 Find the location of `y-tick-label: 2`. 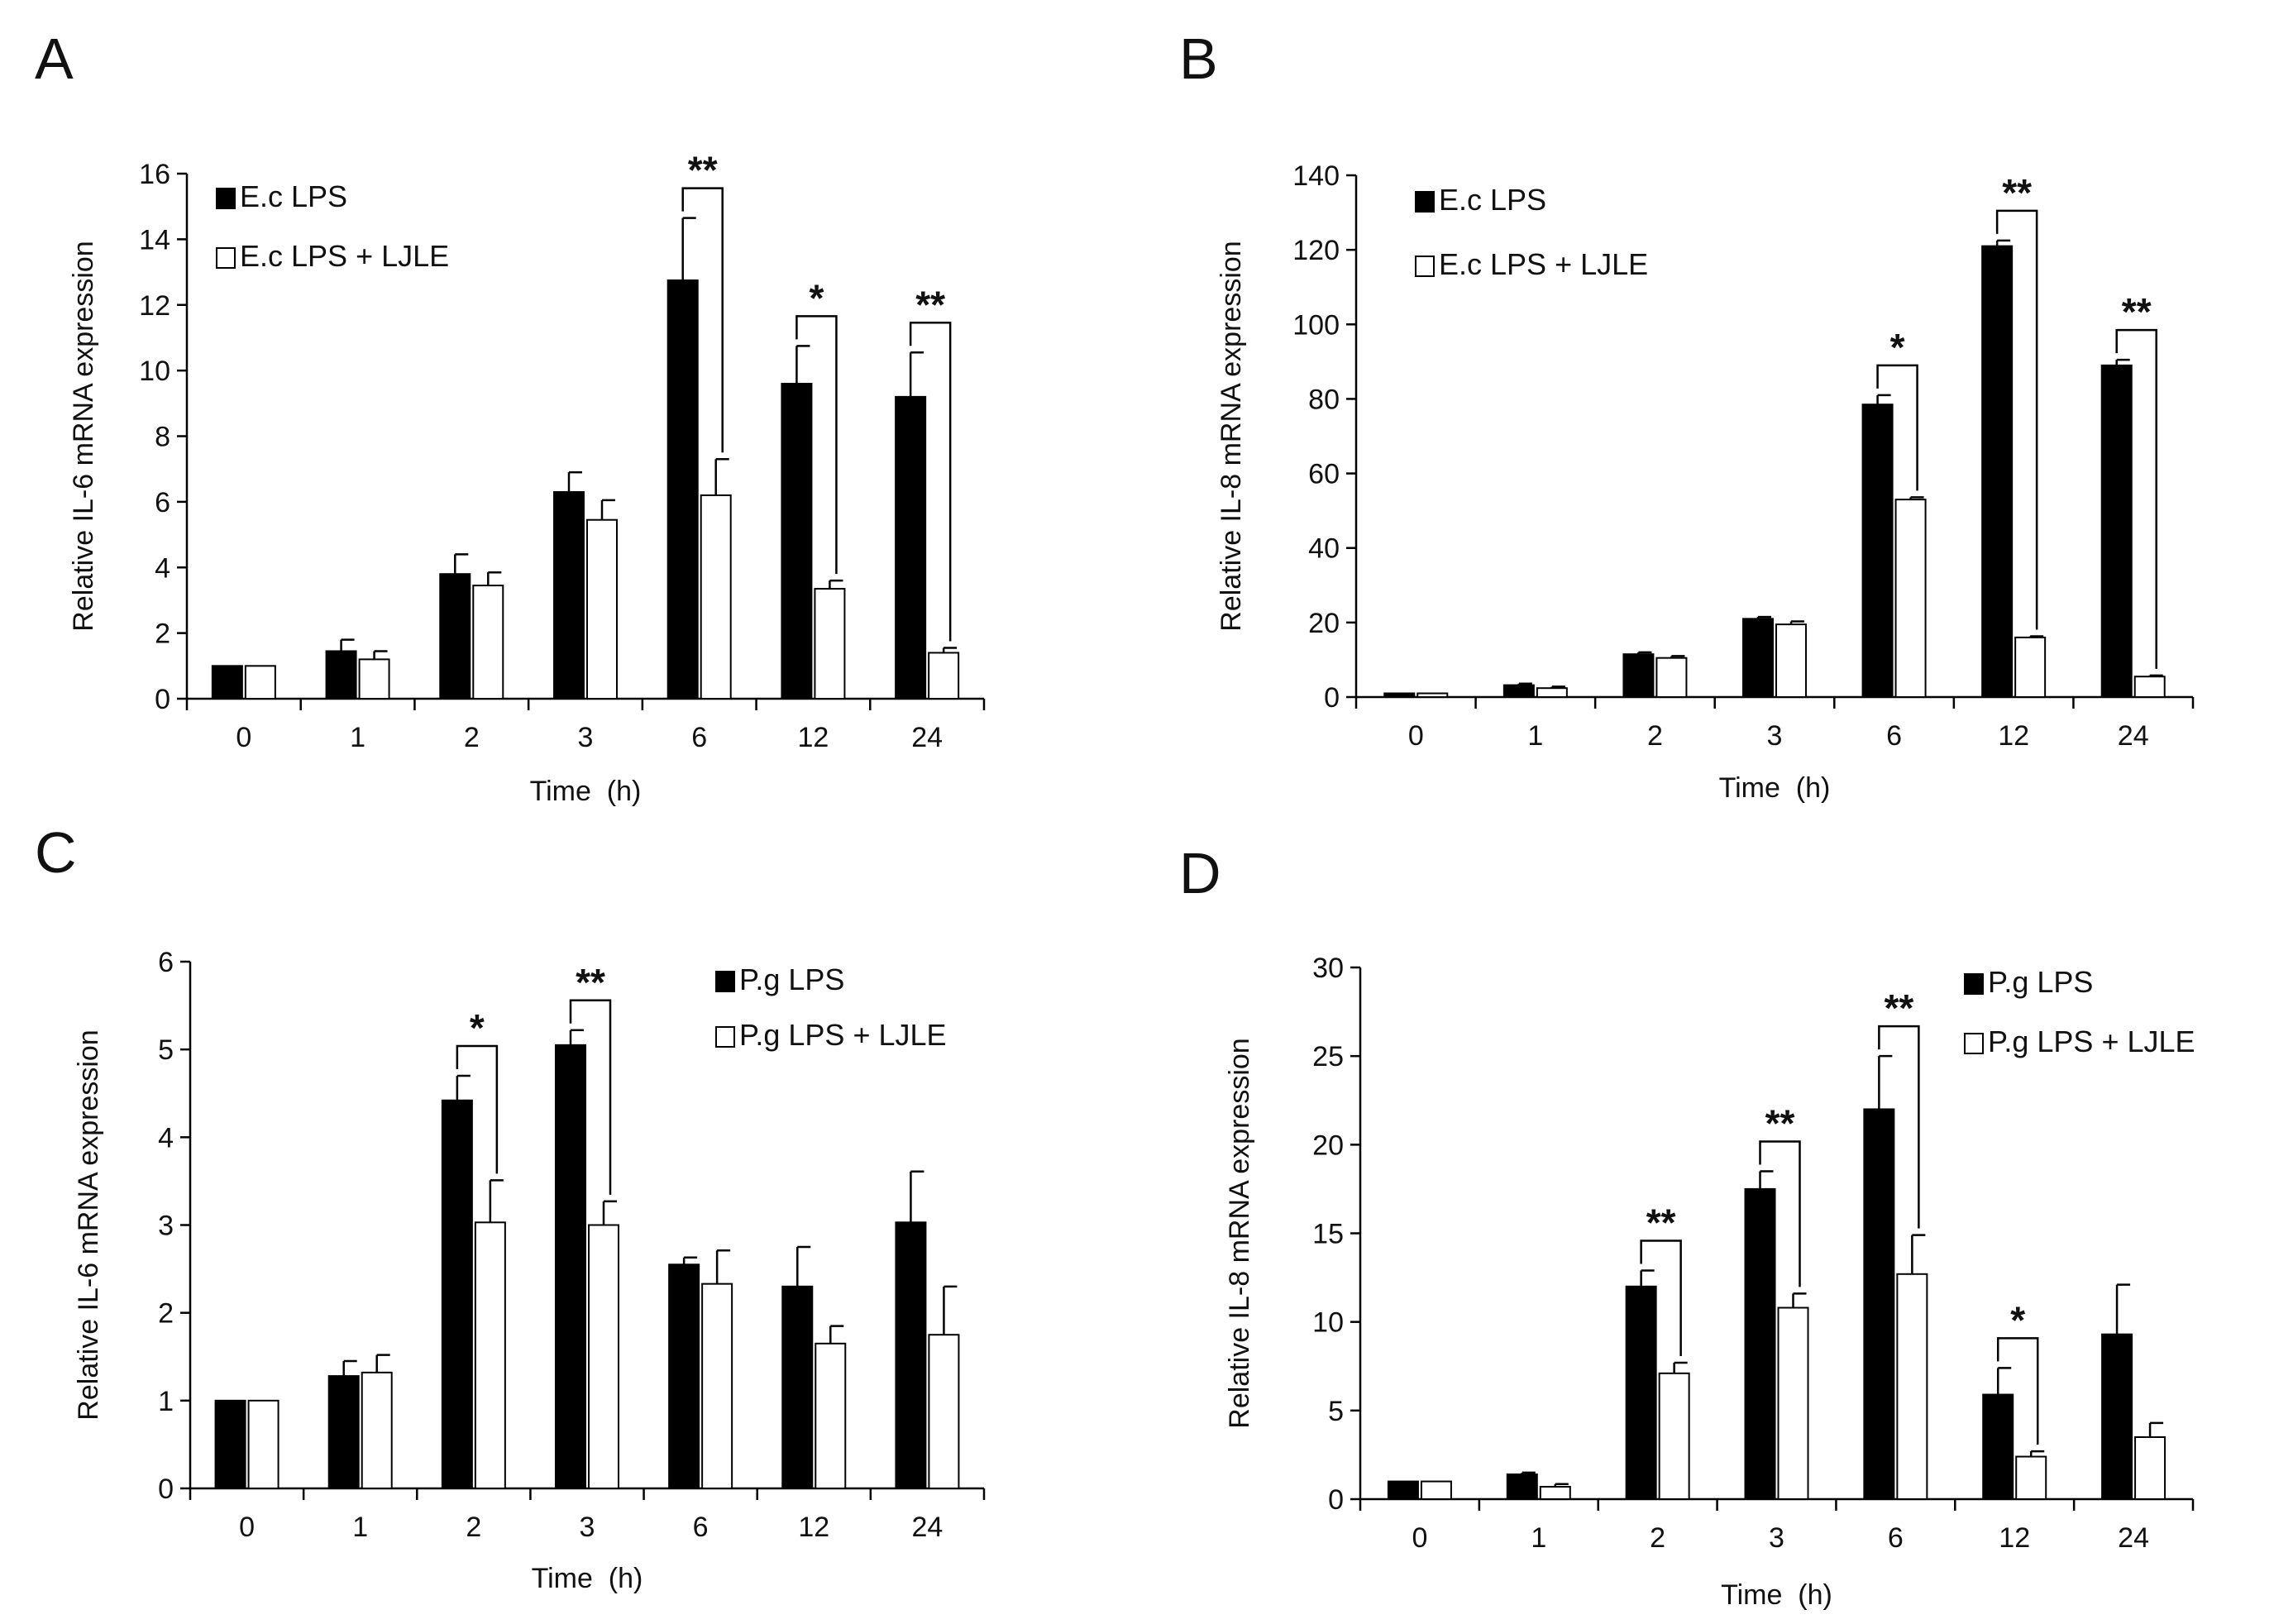

y-tick-label: 2 is located at coordinates (166, 1314).